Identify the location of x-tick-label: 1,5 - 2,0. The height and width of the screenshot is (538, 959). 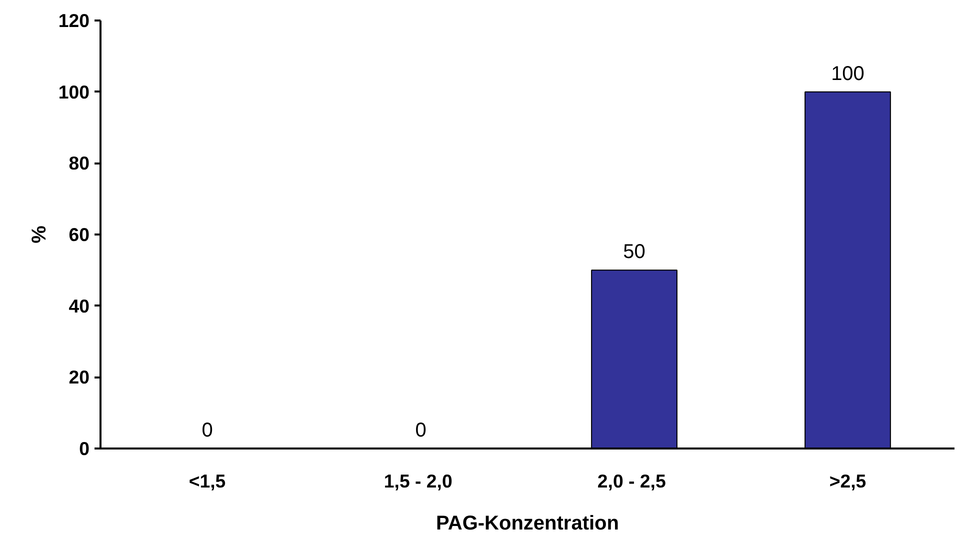
(418, 481).